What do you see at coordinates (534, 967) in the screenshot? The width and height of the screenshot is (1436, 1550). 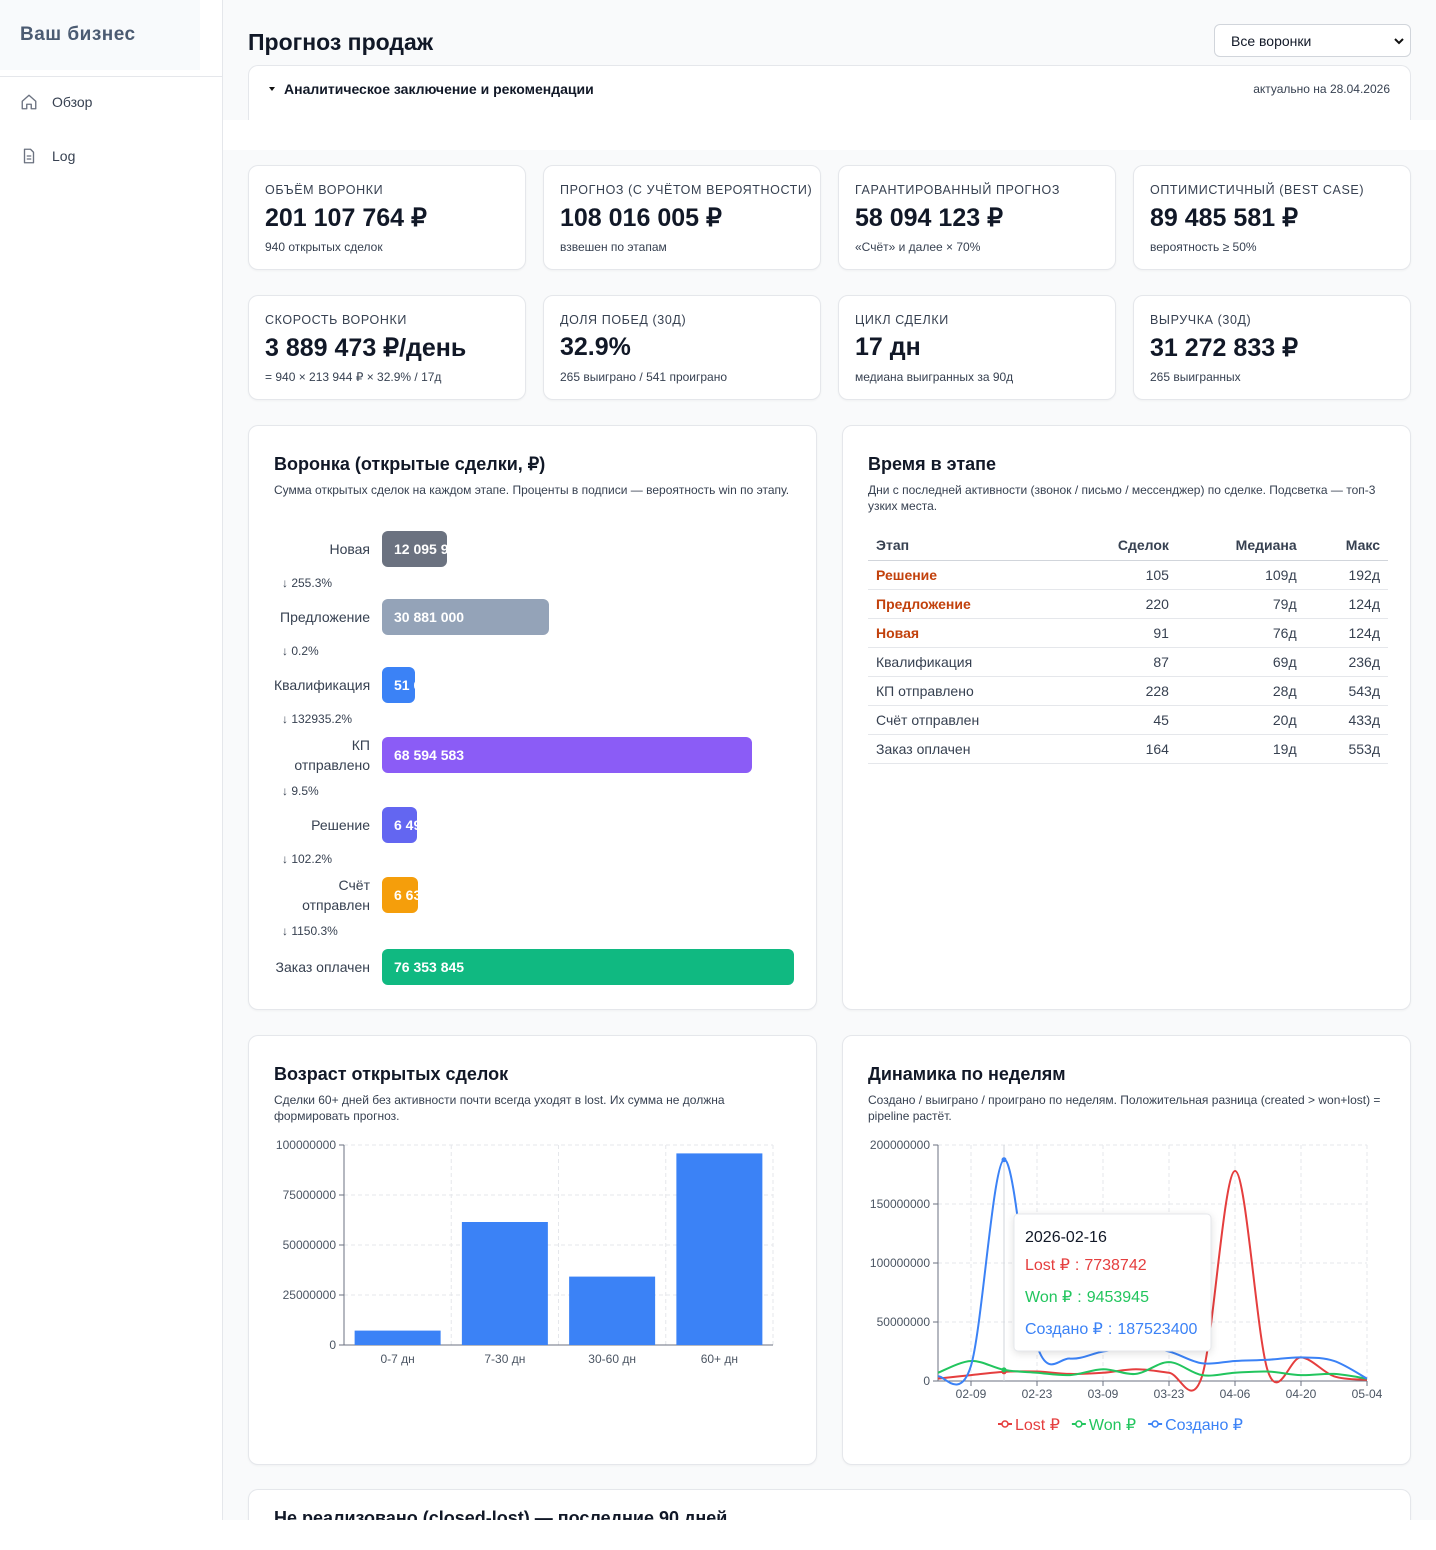 I see `funnel-row: Заказ оплачен 76 353 845` at bounding box center [534, 967].